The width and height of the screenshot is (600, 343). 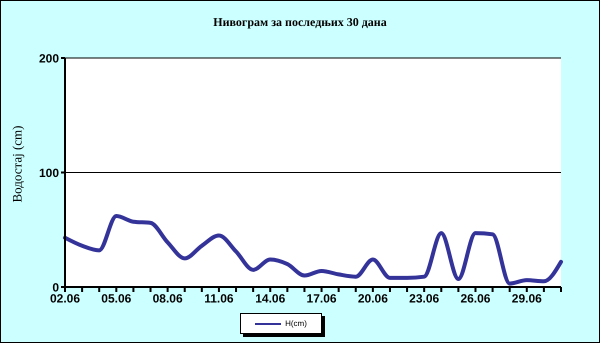 I want to click on x-tick-label: 02.06, so click(x=65, y=299).